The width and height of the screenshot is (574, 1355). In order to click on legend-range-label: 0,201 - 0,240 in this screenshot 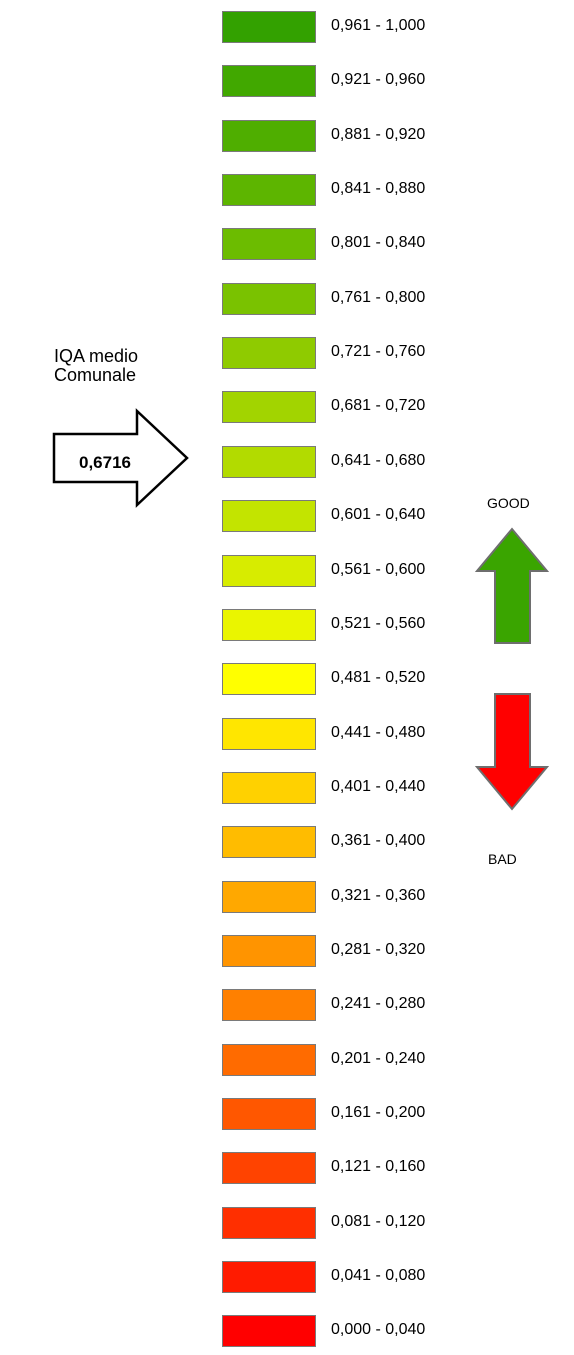, I will do `click(378, 1058)`.